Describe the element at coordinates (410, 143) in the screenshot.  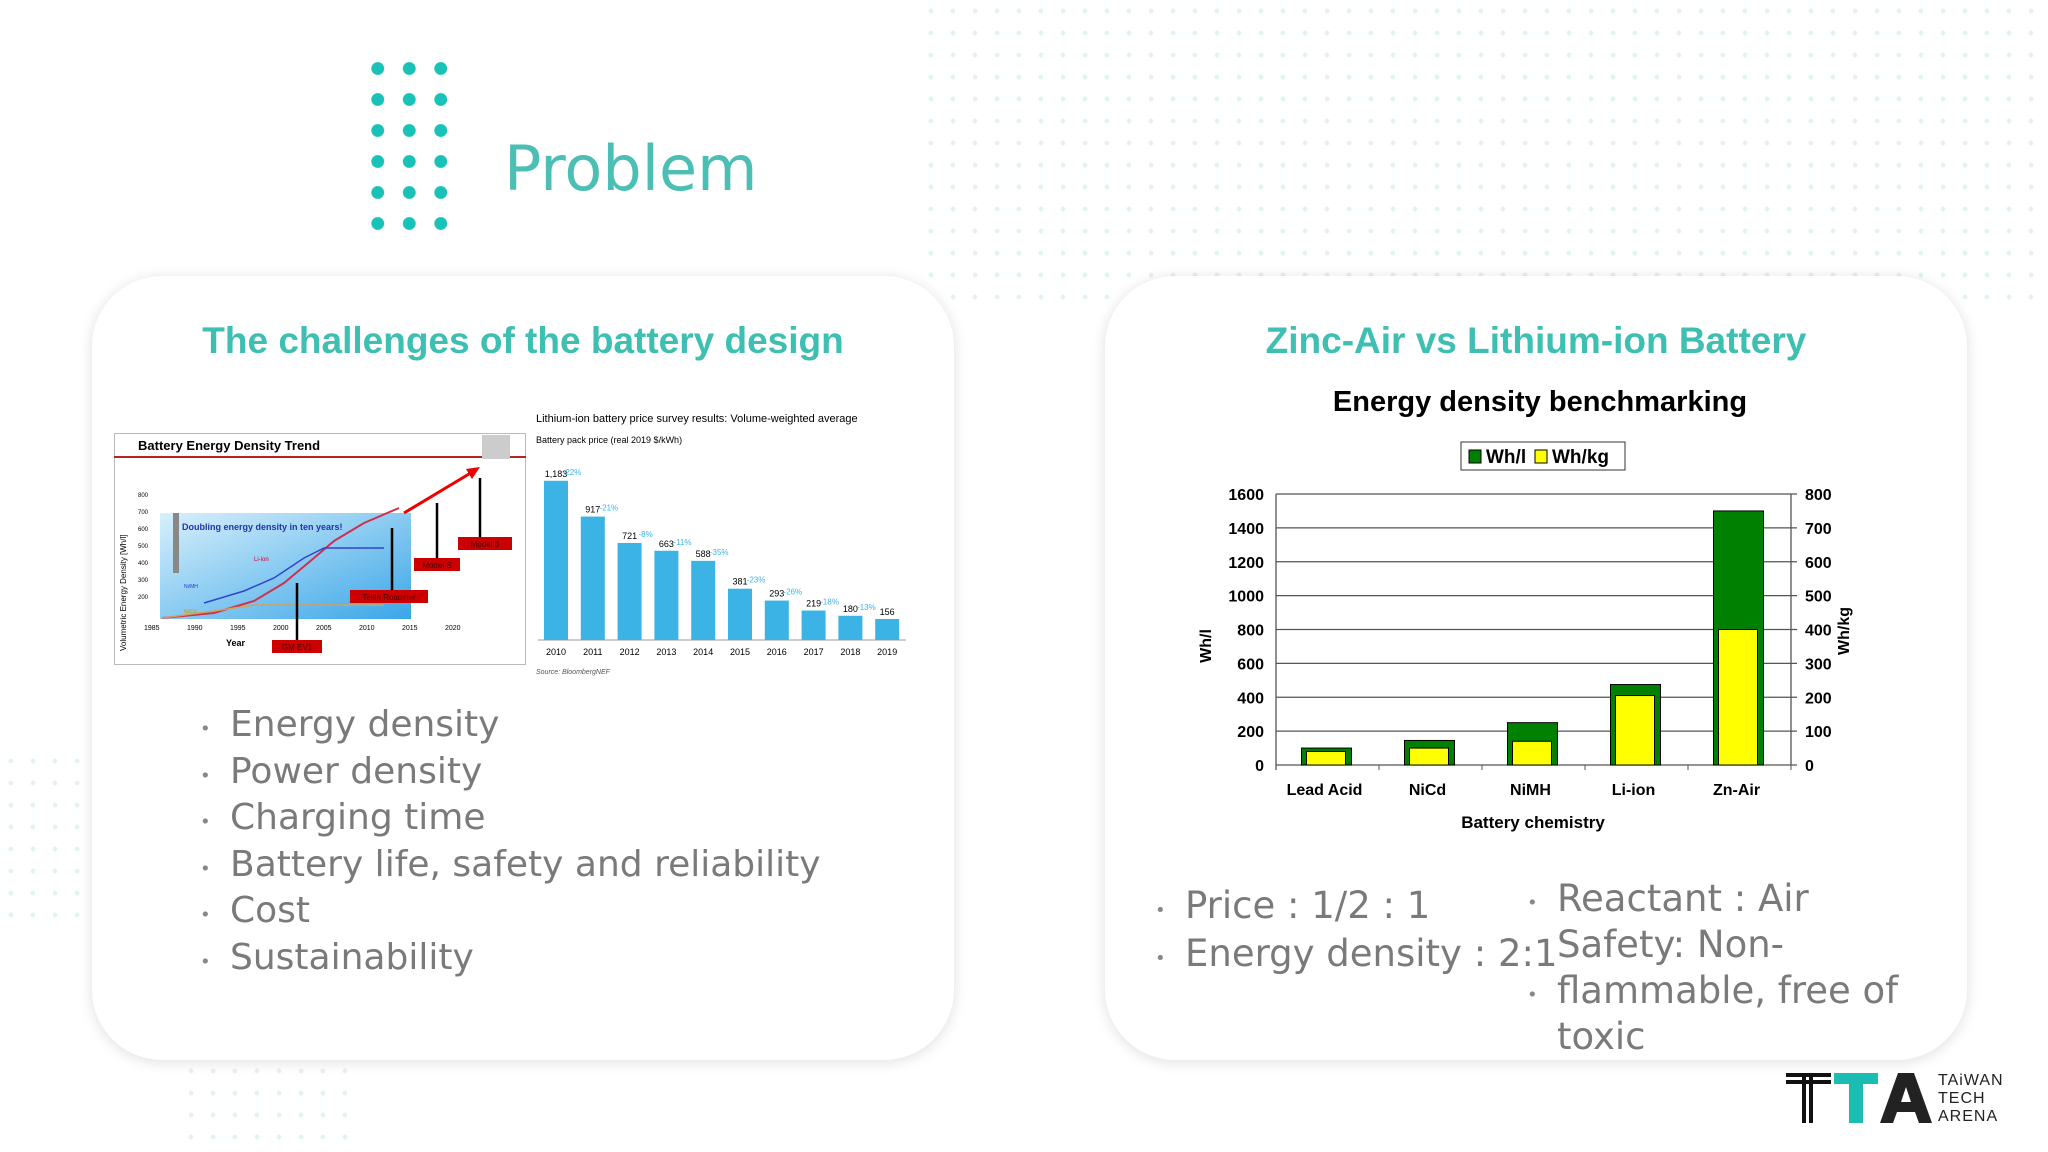
I see `header-dot-grid` at that location.